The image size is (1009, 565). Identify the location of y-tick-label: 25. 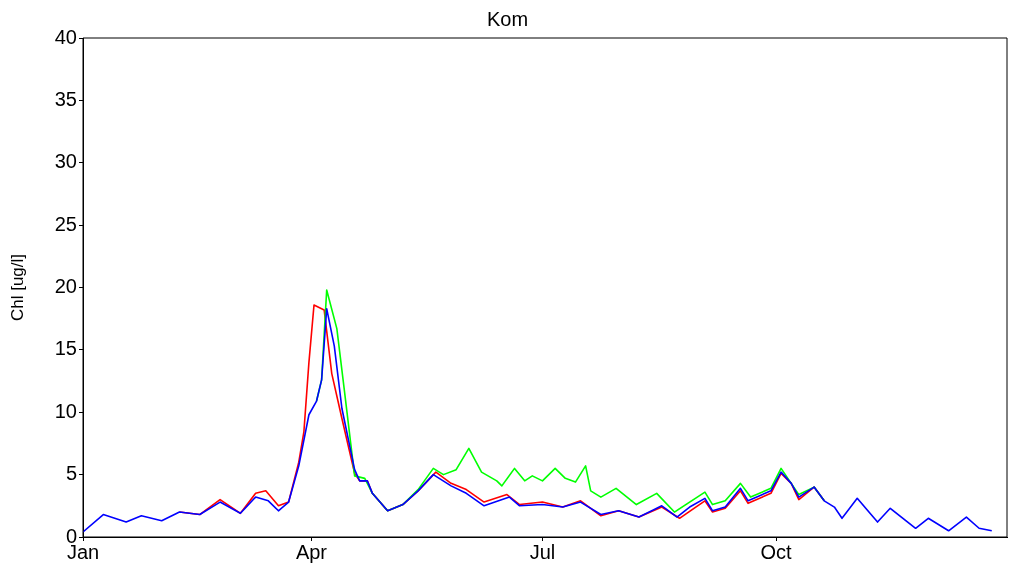
(65, 223).